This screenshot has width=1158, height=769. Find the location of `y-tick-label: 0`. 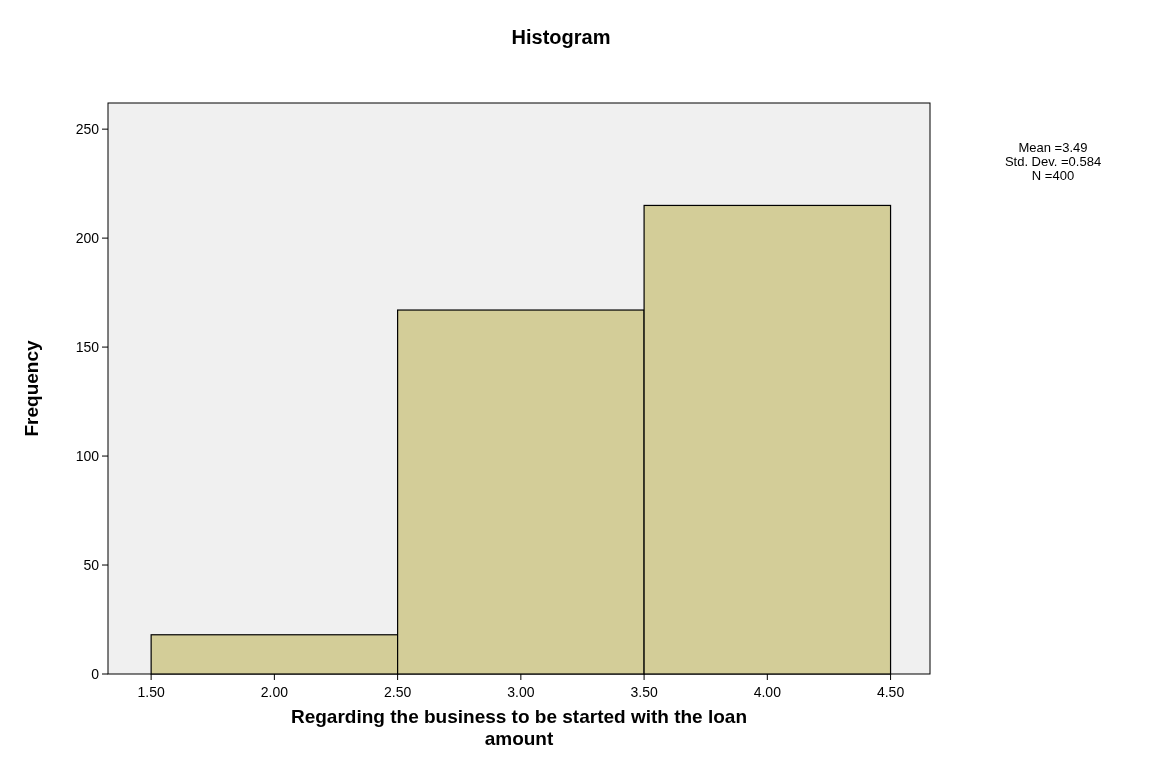

y-tick-label: 0 is located at coordinates (95, 673).